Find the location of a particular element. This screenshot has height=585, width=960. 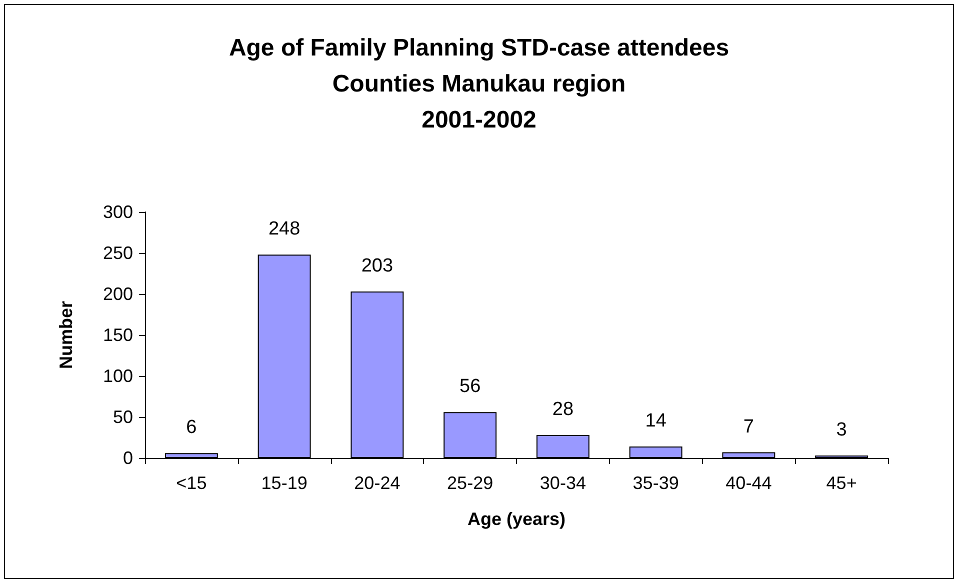

x-tick-label: 30-34 is located at coordinates (563, 483).